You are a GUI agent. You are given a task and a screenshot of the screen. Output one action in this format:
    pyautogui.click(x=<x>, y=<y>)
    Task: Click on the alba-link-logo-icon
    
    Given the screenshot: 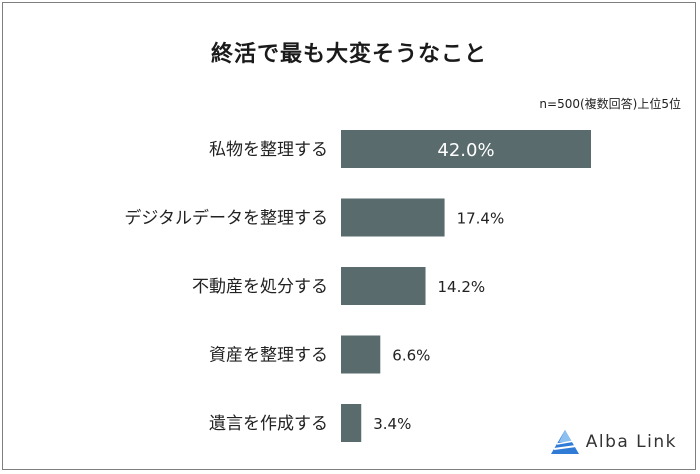 What is the action you would take?
    pyautogui.click(x=564, y=442)
    